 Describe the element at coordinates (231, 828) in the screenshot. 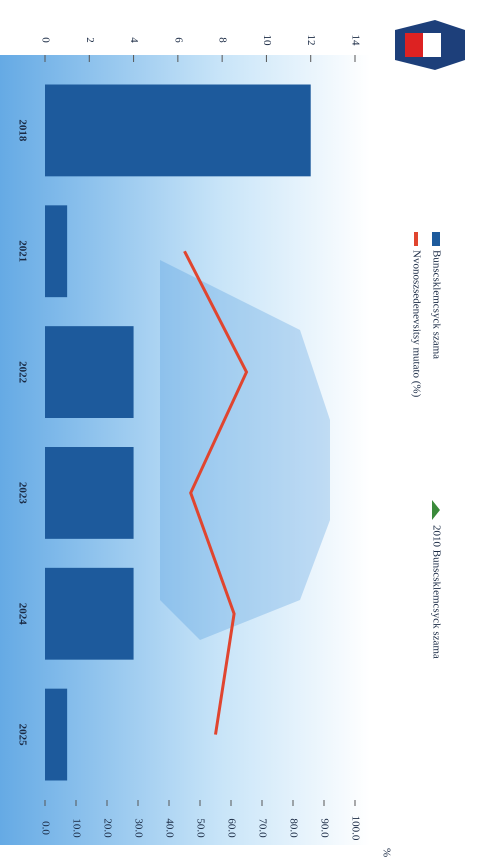

I see `y2-tick-label: 60.0` at that location.